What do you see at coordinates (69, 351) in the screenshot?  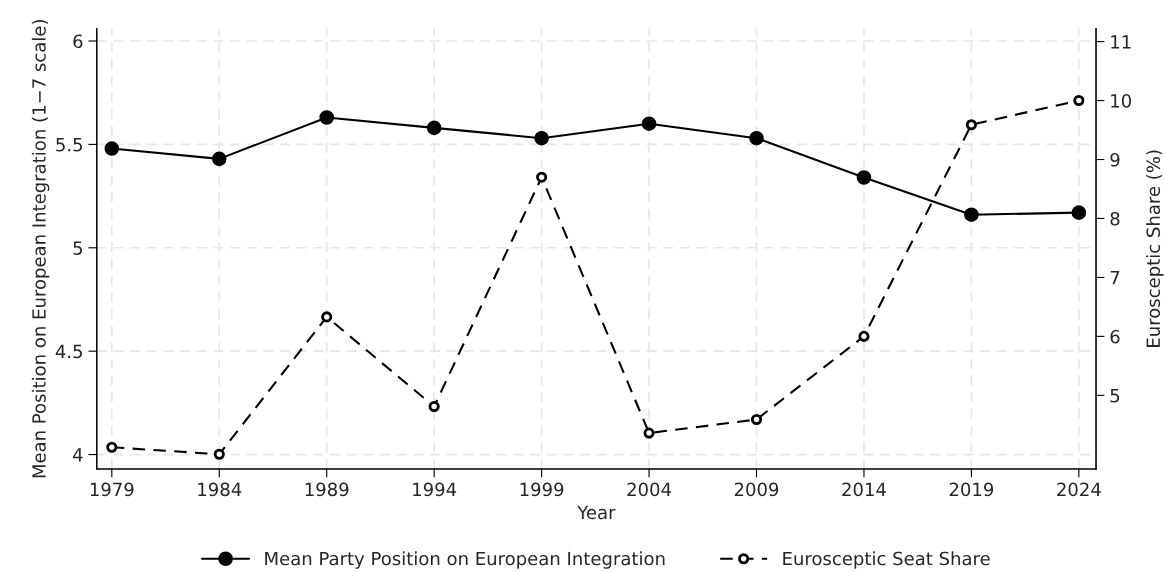 I see `y-tick-label: 4.5` at bounding box center [69, 351].